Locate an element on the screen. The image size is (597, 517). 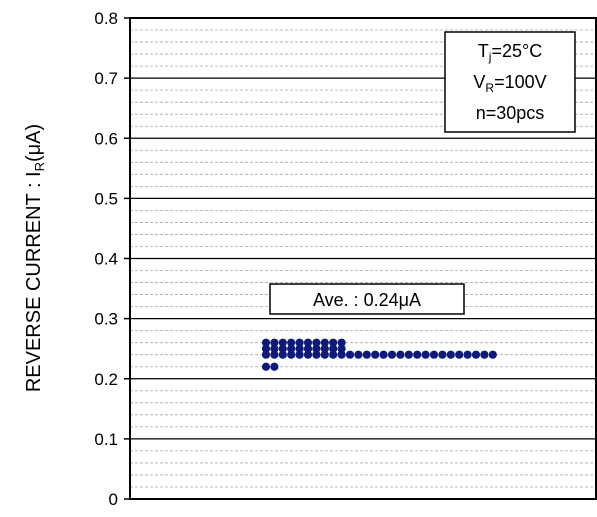
y-tick-label: 0.5 is located at coordinates (106, 198).